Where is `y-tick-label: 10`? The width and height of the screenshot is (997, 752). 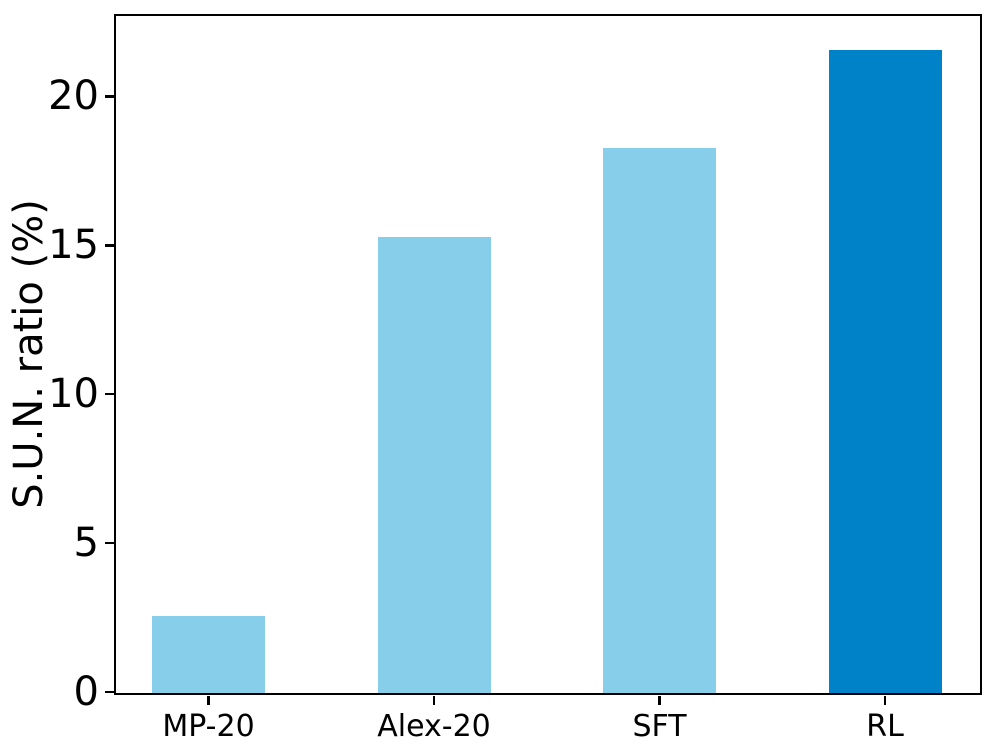
y-tick-label: 10 is located at coordinates (73, 394).